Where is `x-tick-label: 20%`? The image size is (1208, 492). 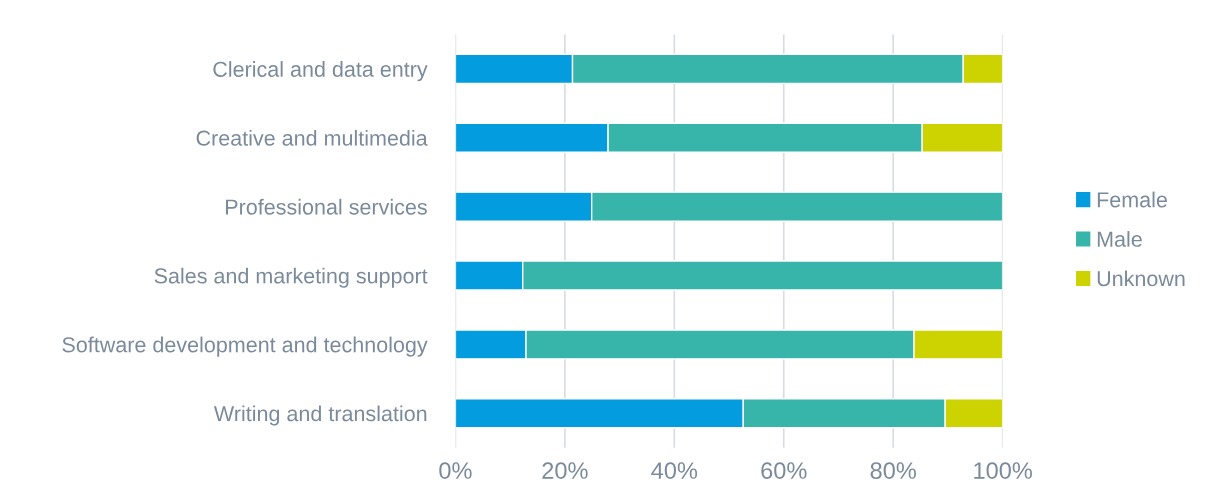 x-tick-label: 20% is located at coordinates (565, 470).